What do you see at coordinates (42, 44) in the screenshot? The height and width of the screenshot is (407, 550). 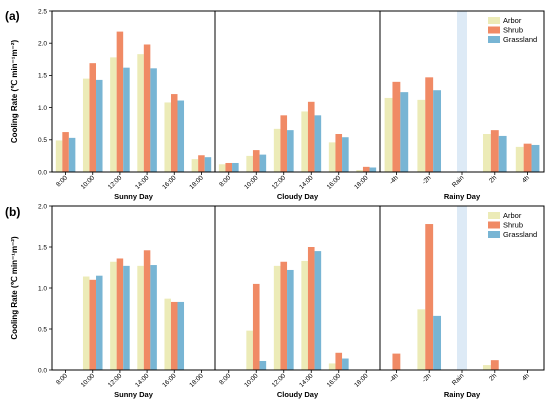 I see `y-tick-label: 2.0` at bounding box center [42, 44].